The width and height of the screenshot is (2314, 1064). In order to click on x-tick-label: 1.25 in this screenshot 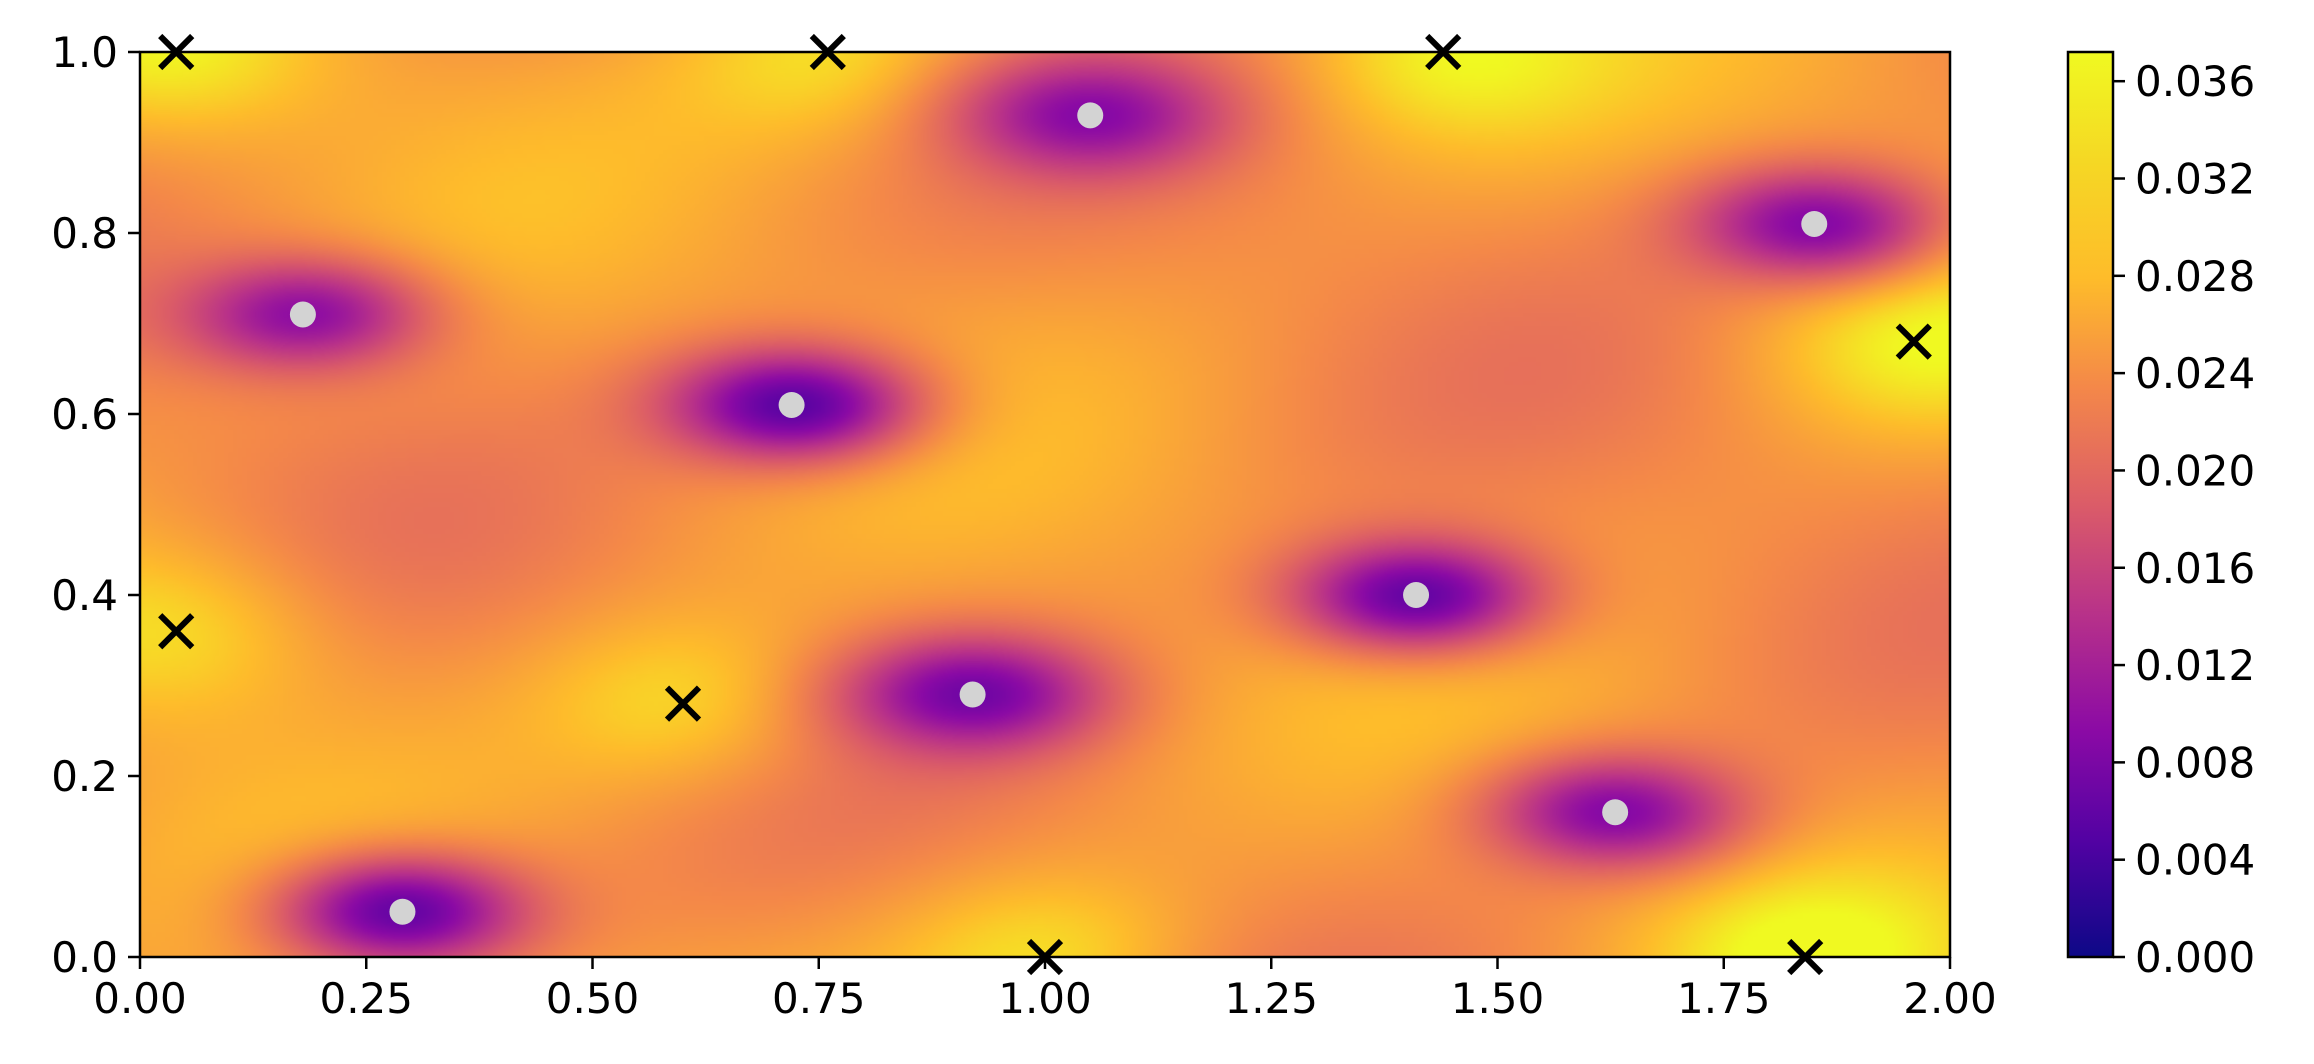, I will do `click(1271, 998)`.